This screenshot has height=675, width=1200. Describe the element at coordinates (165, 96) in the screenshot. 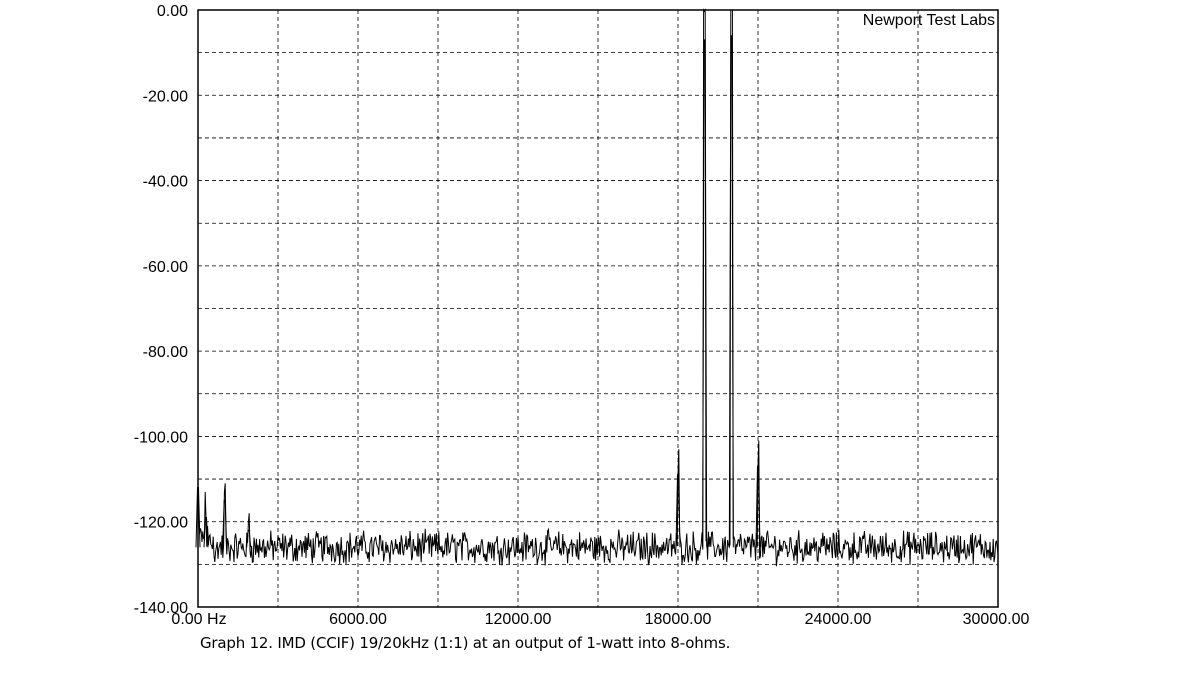

I see `y-tick-label: -20.00` at that location.